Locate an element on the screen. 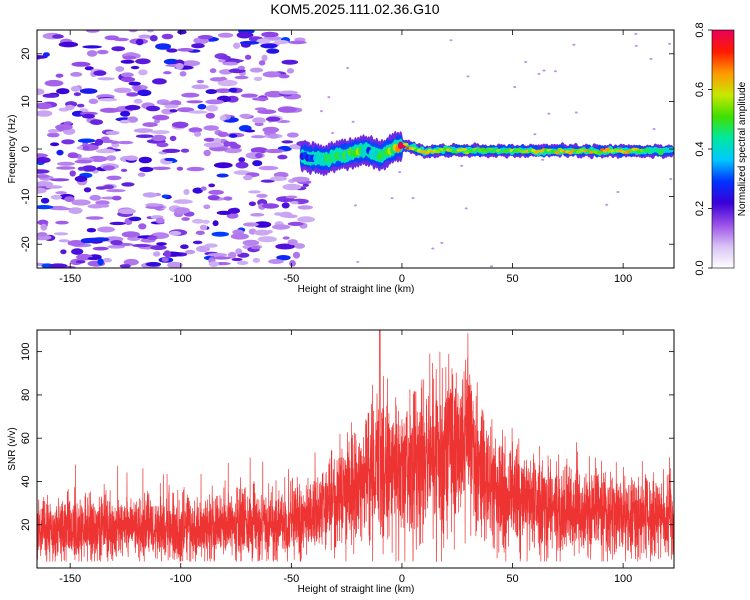 This screenshot has height=600, width=750. x-tick-label: 50 is located at coordinates (512, 279).